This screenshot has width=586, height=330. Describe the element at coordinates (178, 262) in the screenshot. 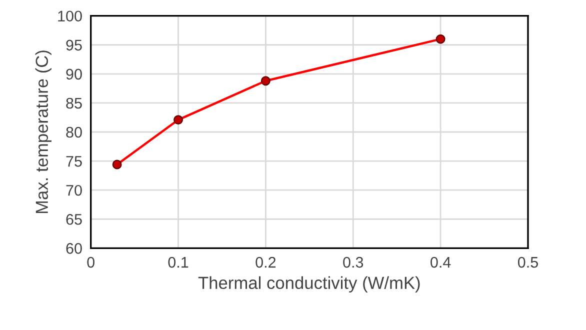

I see `x-tick-label: 0.1` at that location.